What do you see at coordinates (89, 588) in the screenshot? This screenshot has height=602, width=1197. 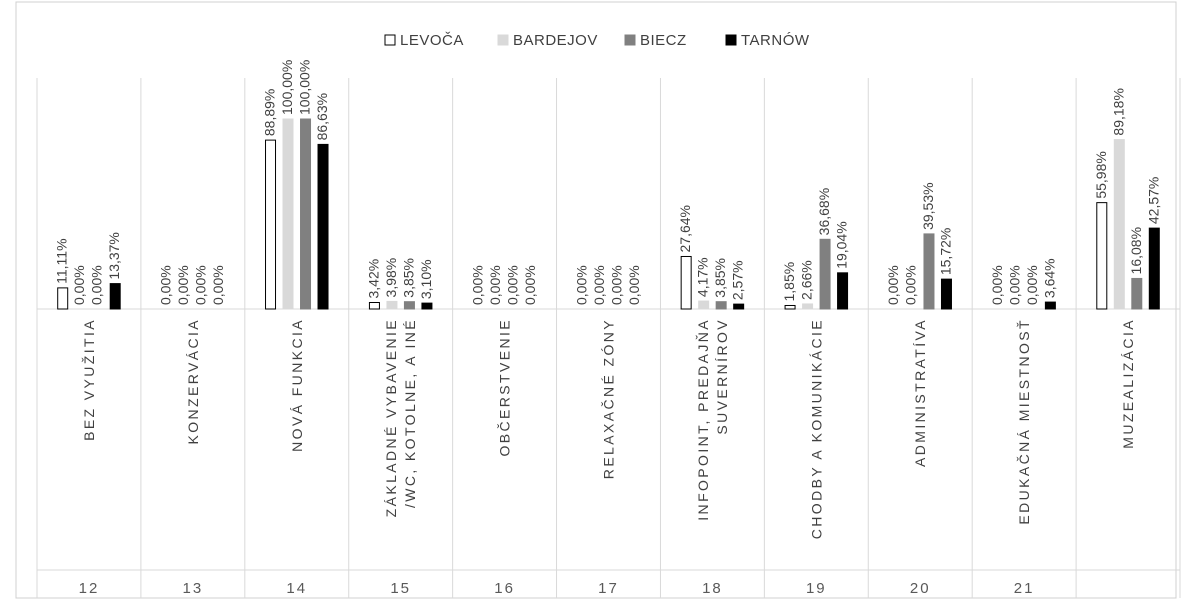 I see `category-number: 12` at bounding box center [89, 588].